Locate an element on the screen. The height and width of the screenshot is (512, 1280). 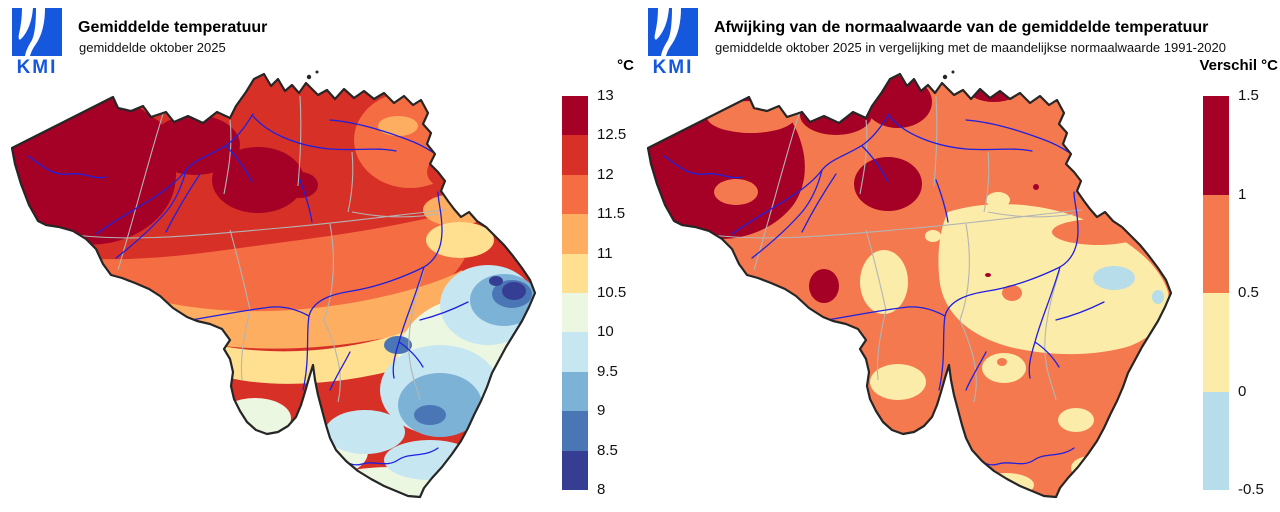
legend-tick-label: -0.5 is located at coordinates (1251, 489).